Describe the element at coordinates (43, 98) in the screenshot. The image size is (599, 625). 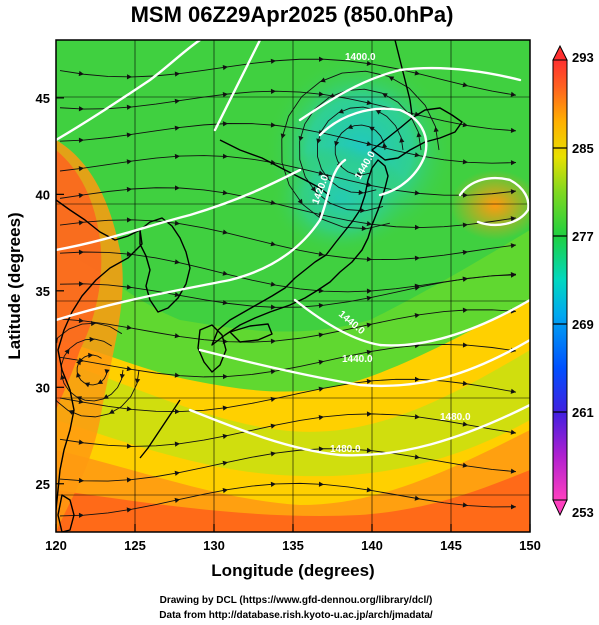
I see `y-tick-label: 45` at that location.